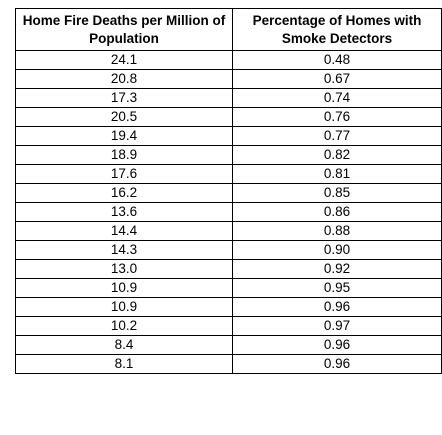 The width and height of the screenshot is (442, 435). I want to click on cell-smoke-detectors: 0.81, so click(337, 174).